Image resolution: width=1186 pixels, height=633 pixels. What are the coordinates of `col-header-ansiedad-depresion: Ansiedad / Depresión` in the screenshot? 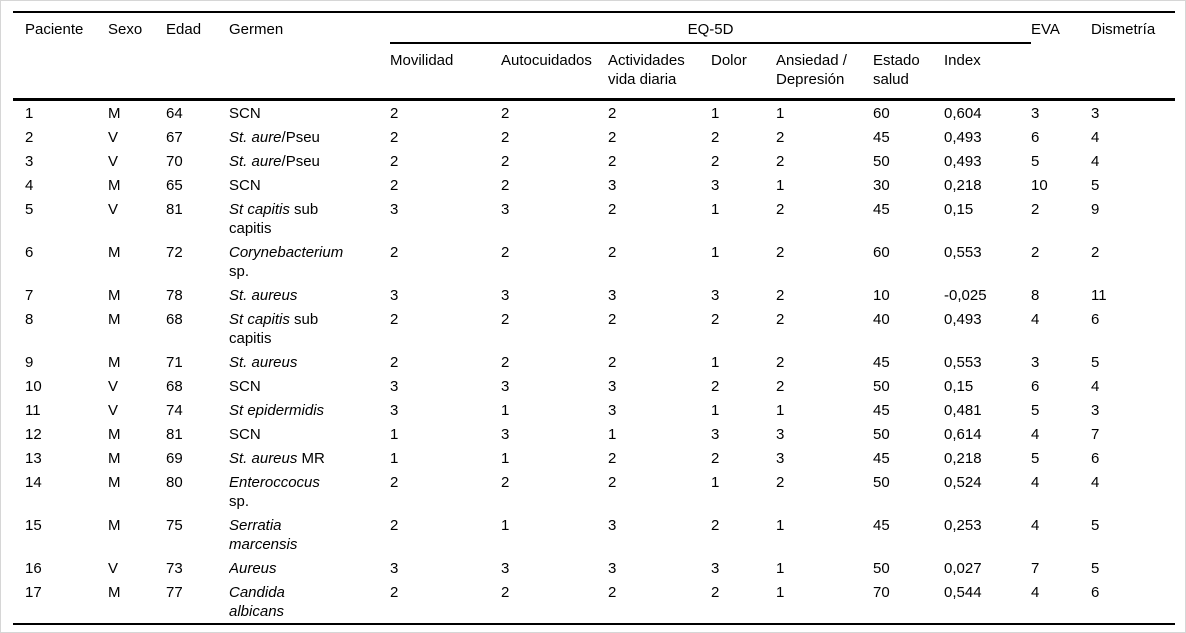 It's located at (811, 70).